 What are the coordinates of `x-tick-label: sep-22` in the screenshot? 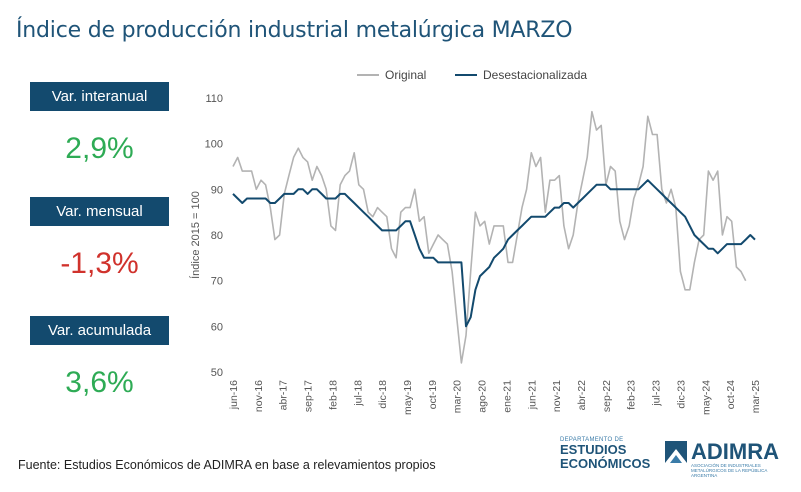 It's located at (607, 396).